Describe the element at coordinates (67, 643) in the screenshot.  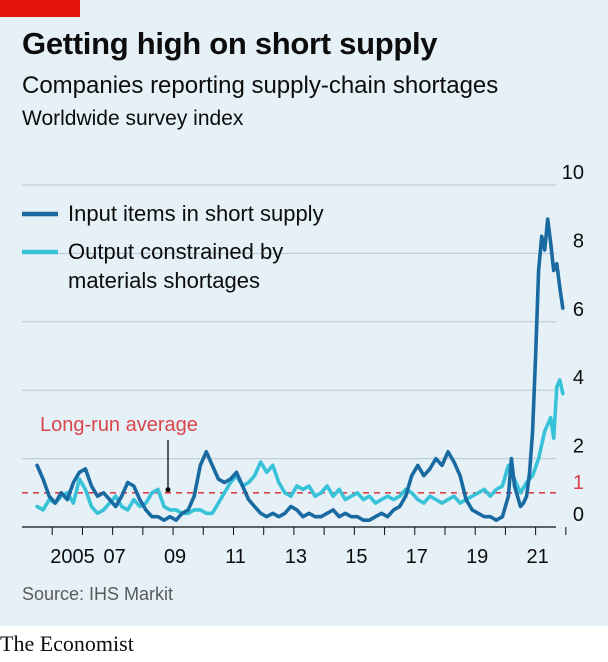
I see `publisher-logo-text: The Economist` at that location.